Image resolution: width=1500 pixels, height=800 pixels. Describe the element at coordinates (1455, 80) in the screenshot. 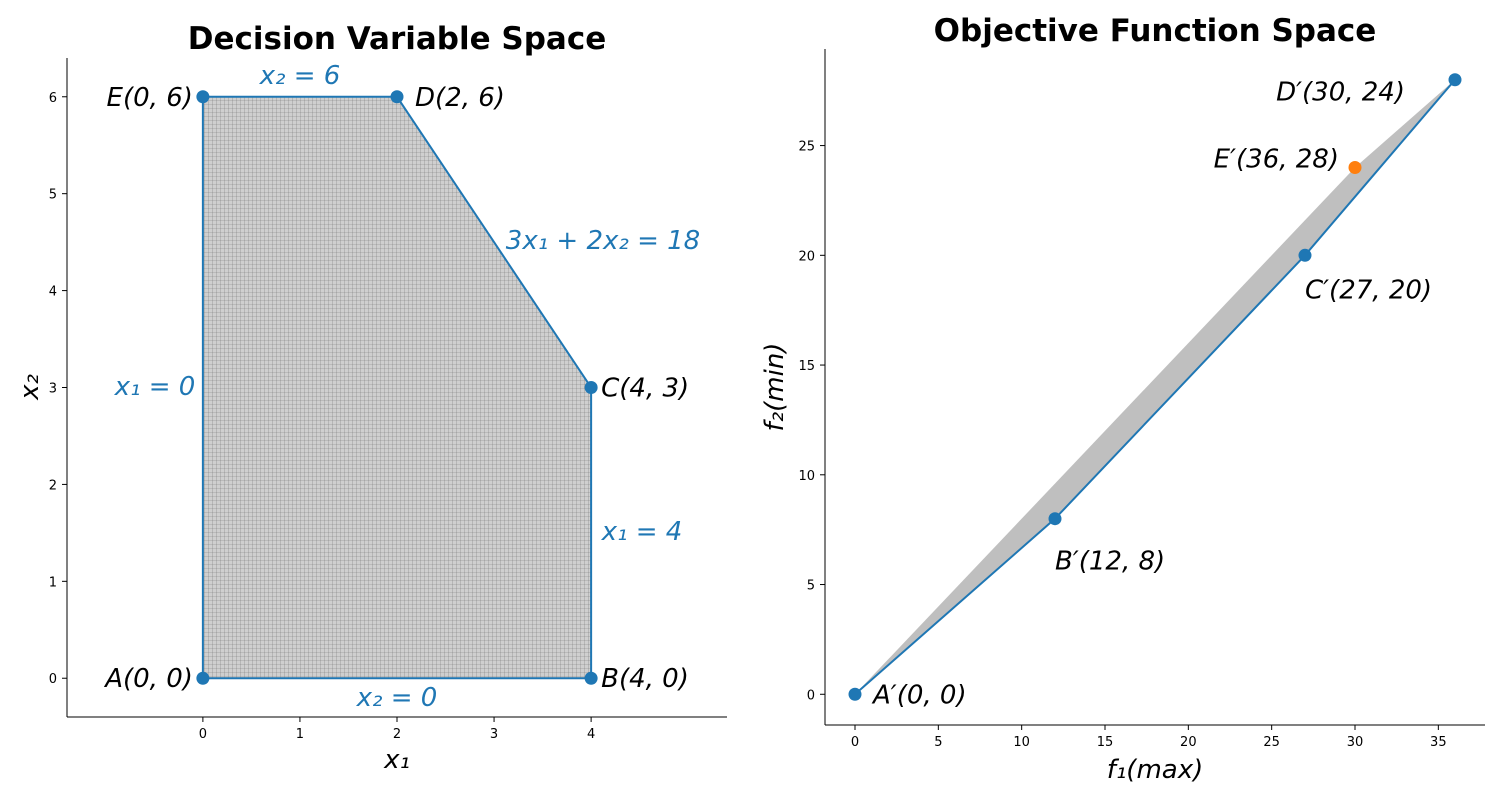

I see `point-d-prime` at that location.